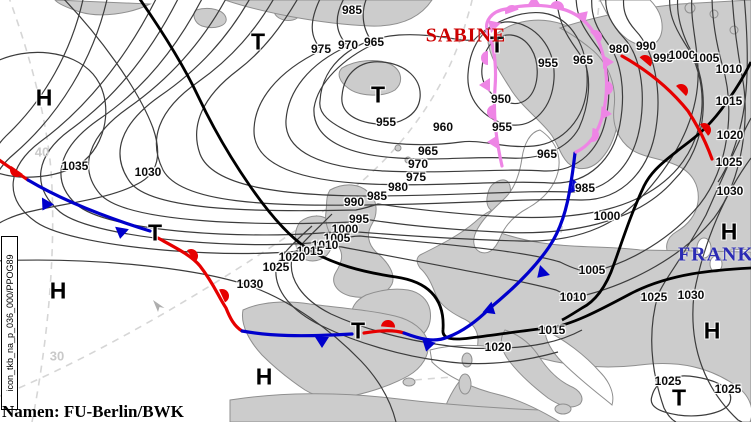 The image size is (751, 422). Describe the element at coordinates (492, 372) in the screenshot. I see `mediterranean-islands` at that location.